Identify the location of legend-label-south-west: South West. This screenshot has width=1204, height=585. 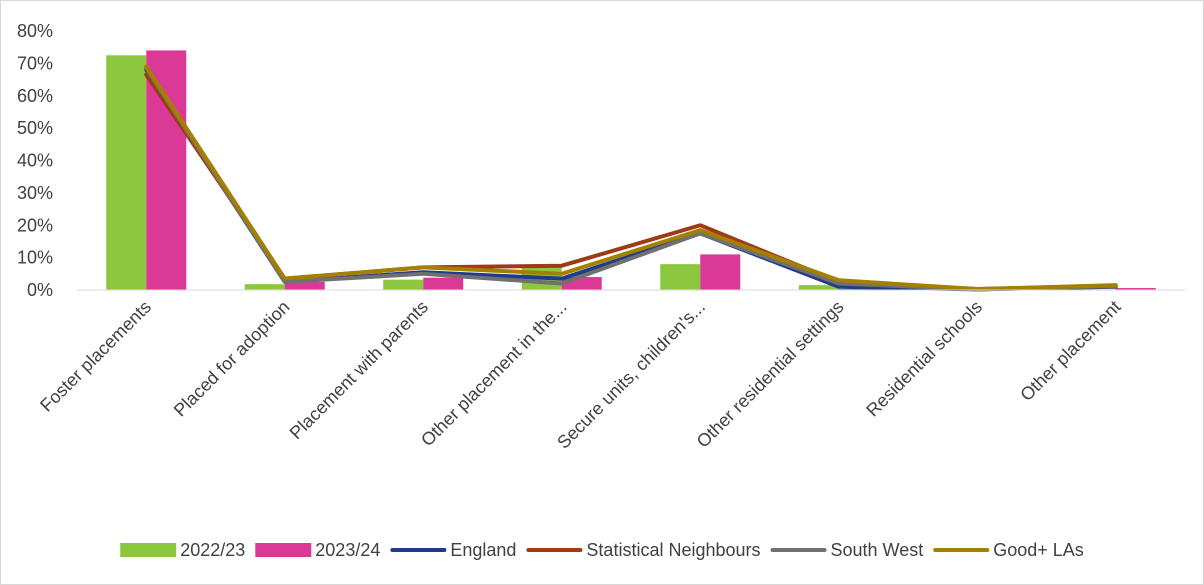
(877, 550).